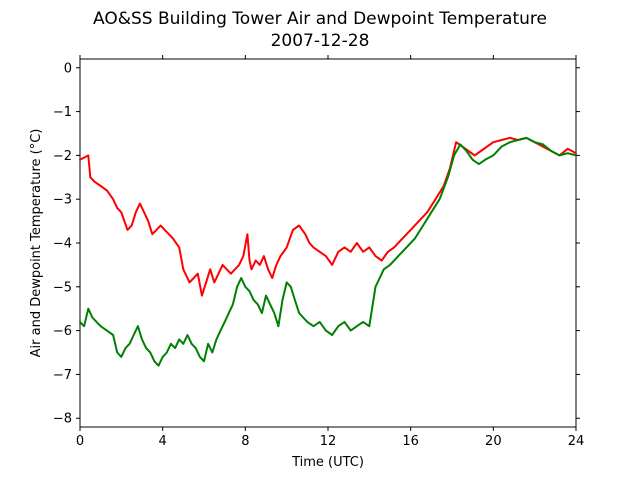 This screenshot has width=640, height=480. I want to click on y-tick-label: −3, so click(62, 200).